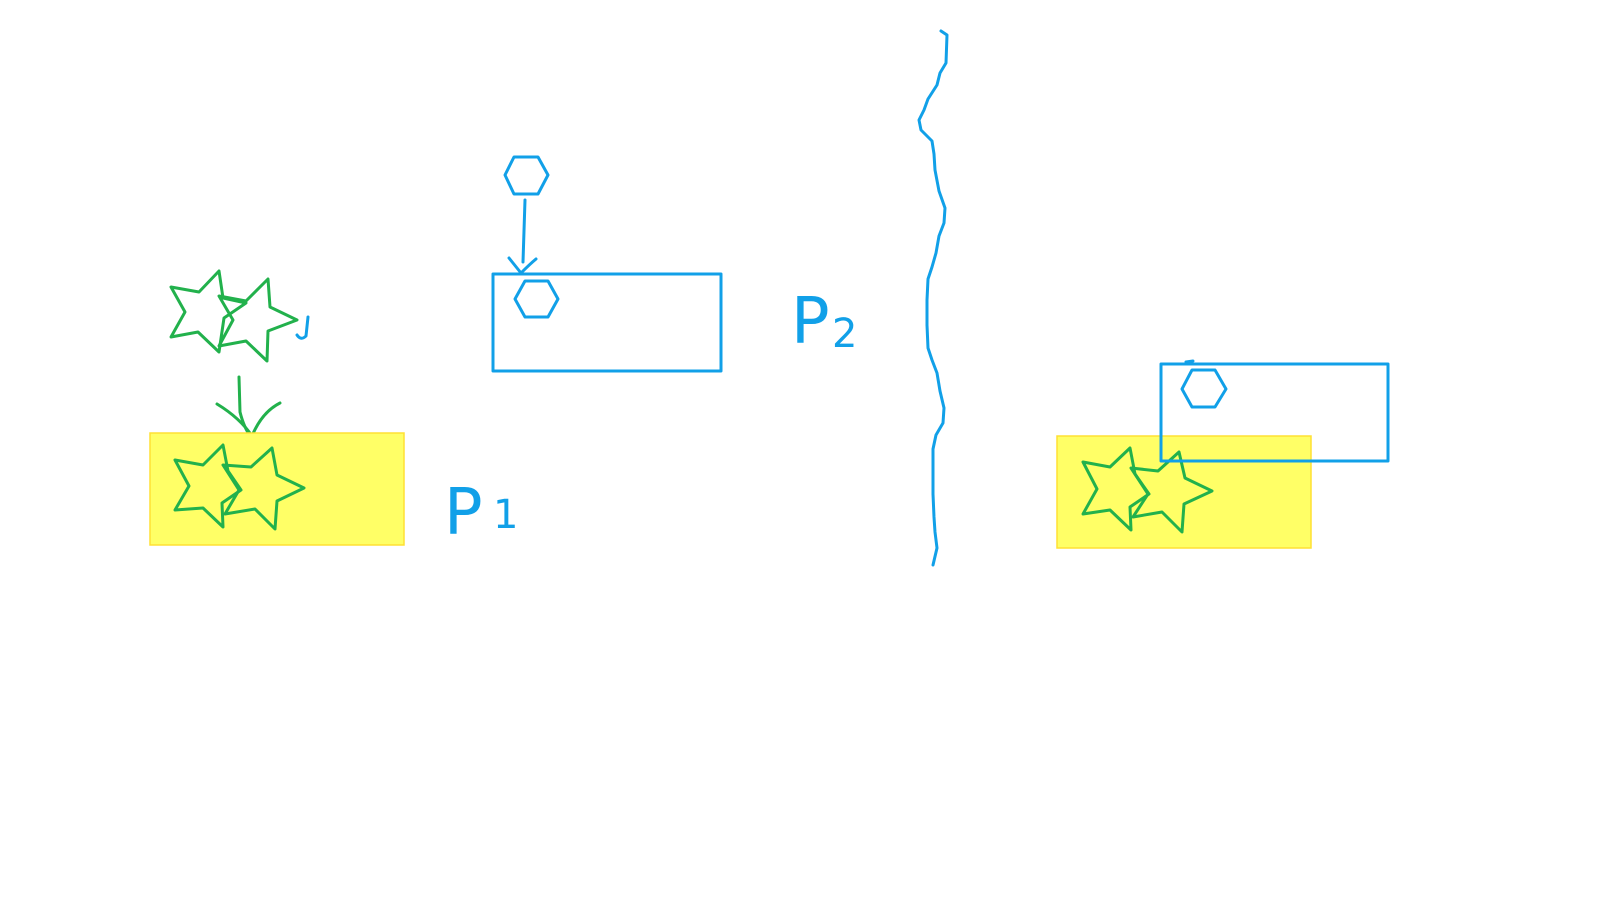  Describe the element at coordinates (463, 513) in the screenshot. I see `p1-letter: P` at that location.